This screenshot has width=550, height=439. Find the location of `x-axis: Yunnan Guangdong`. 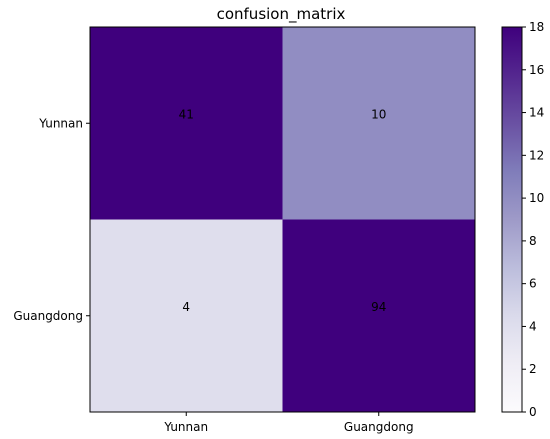

x-axis: Yunnan Guangdong is located at coordinates (288, 423).